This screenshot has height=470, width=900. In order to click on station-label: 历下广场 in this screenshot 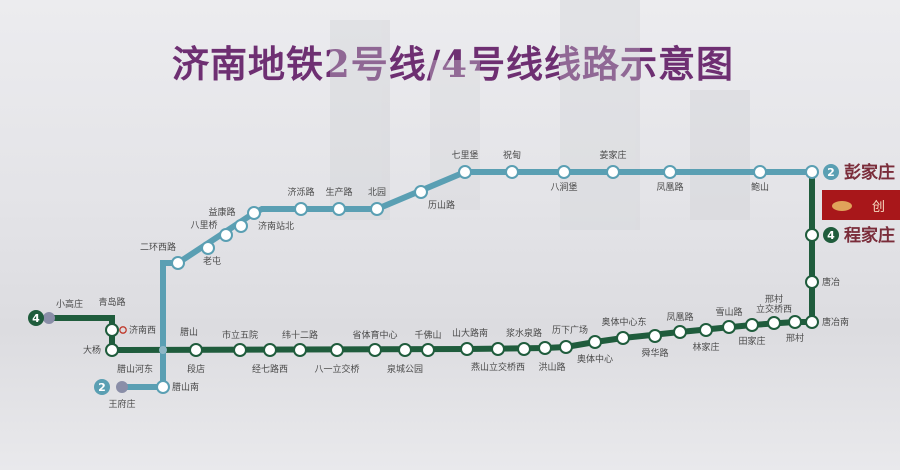, I will do `click(570, 330)`.